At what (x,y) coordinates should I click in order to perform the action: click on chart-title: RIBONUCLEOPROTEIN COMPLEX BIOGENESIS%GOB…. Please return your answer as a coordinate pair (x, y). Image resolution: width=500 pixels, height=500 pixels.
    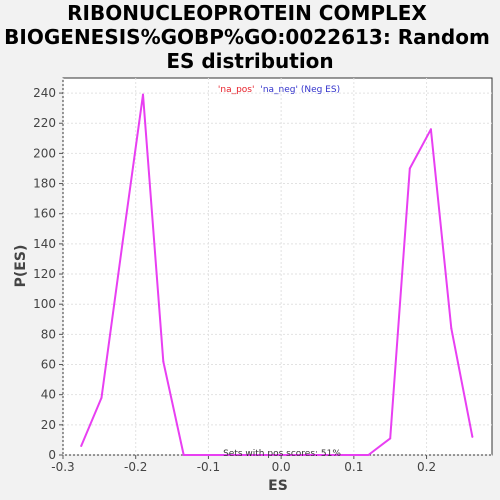
    Looking at the image, I should click on (247, 37).